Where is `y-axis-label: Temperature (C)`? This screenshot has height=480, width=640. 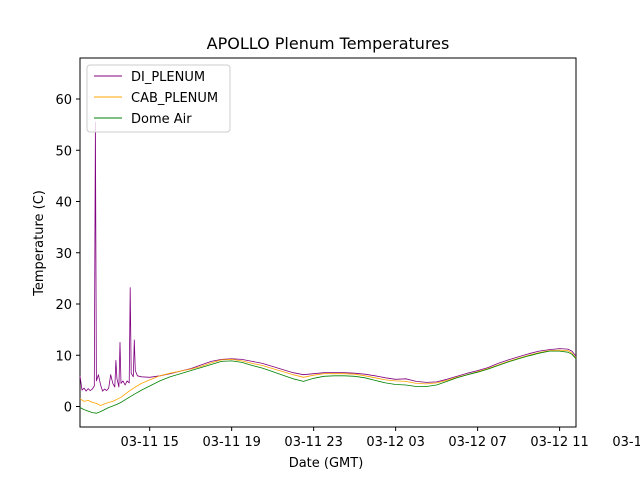
y-axis-label: Temperature (C) is located at coordinates (39, 243).